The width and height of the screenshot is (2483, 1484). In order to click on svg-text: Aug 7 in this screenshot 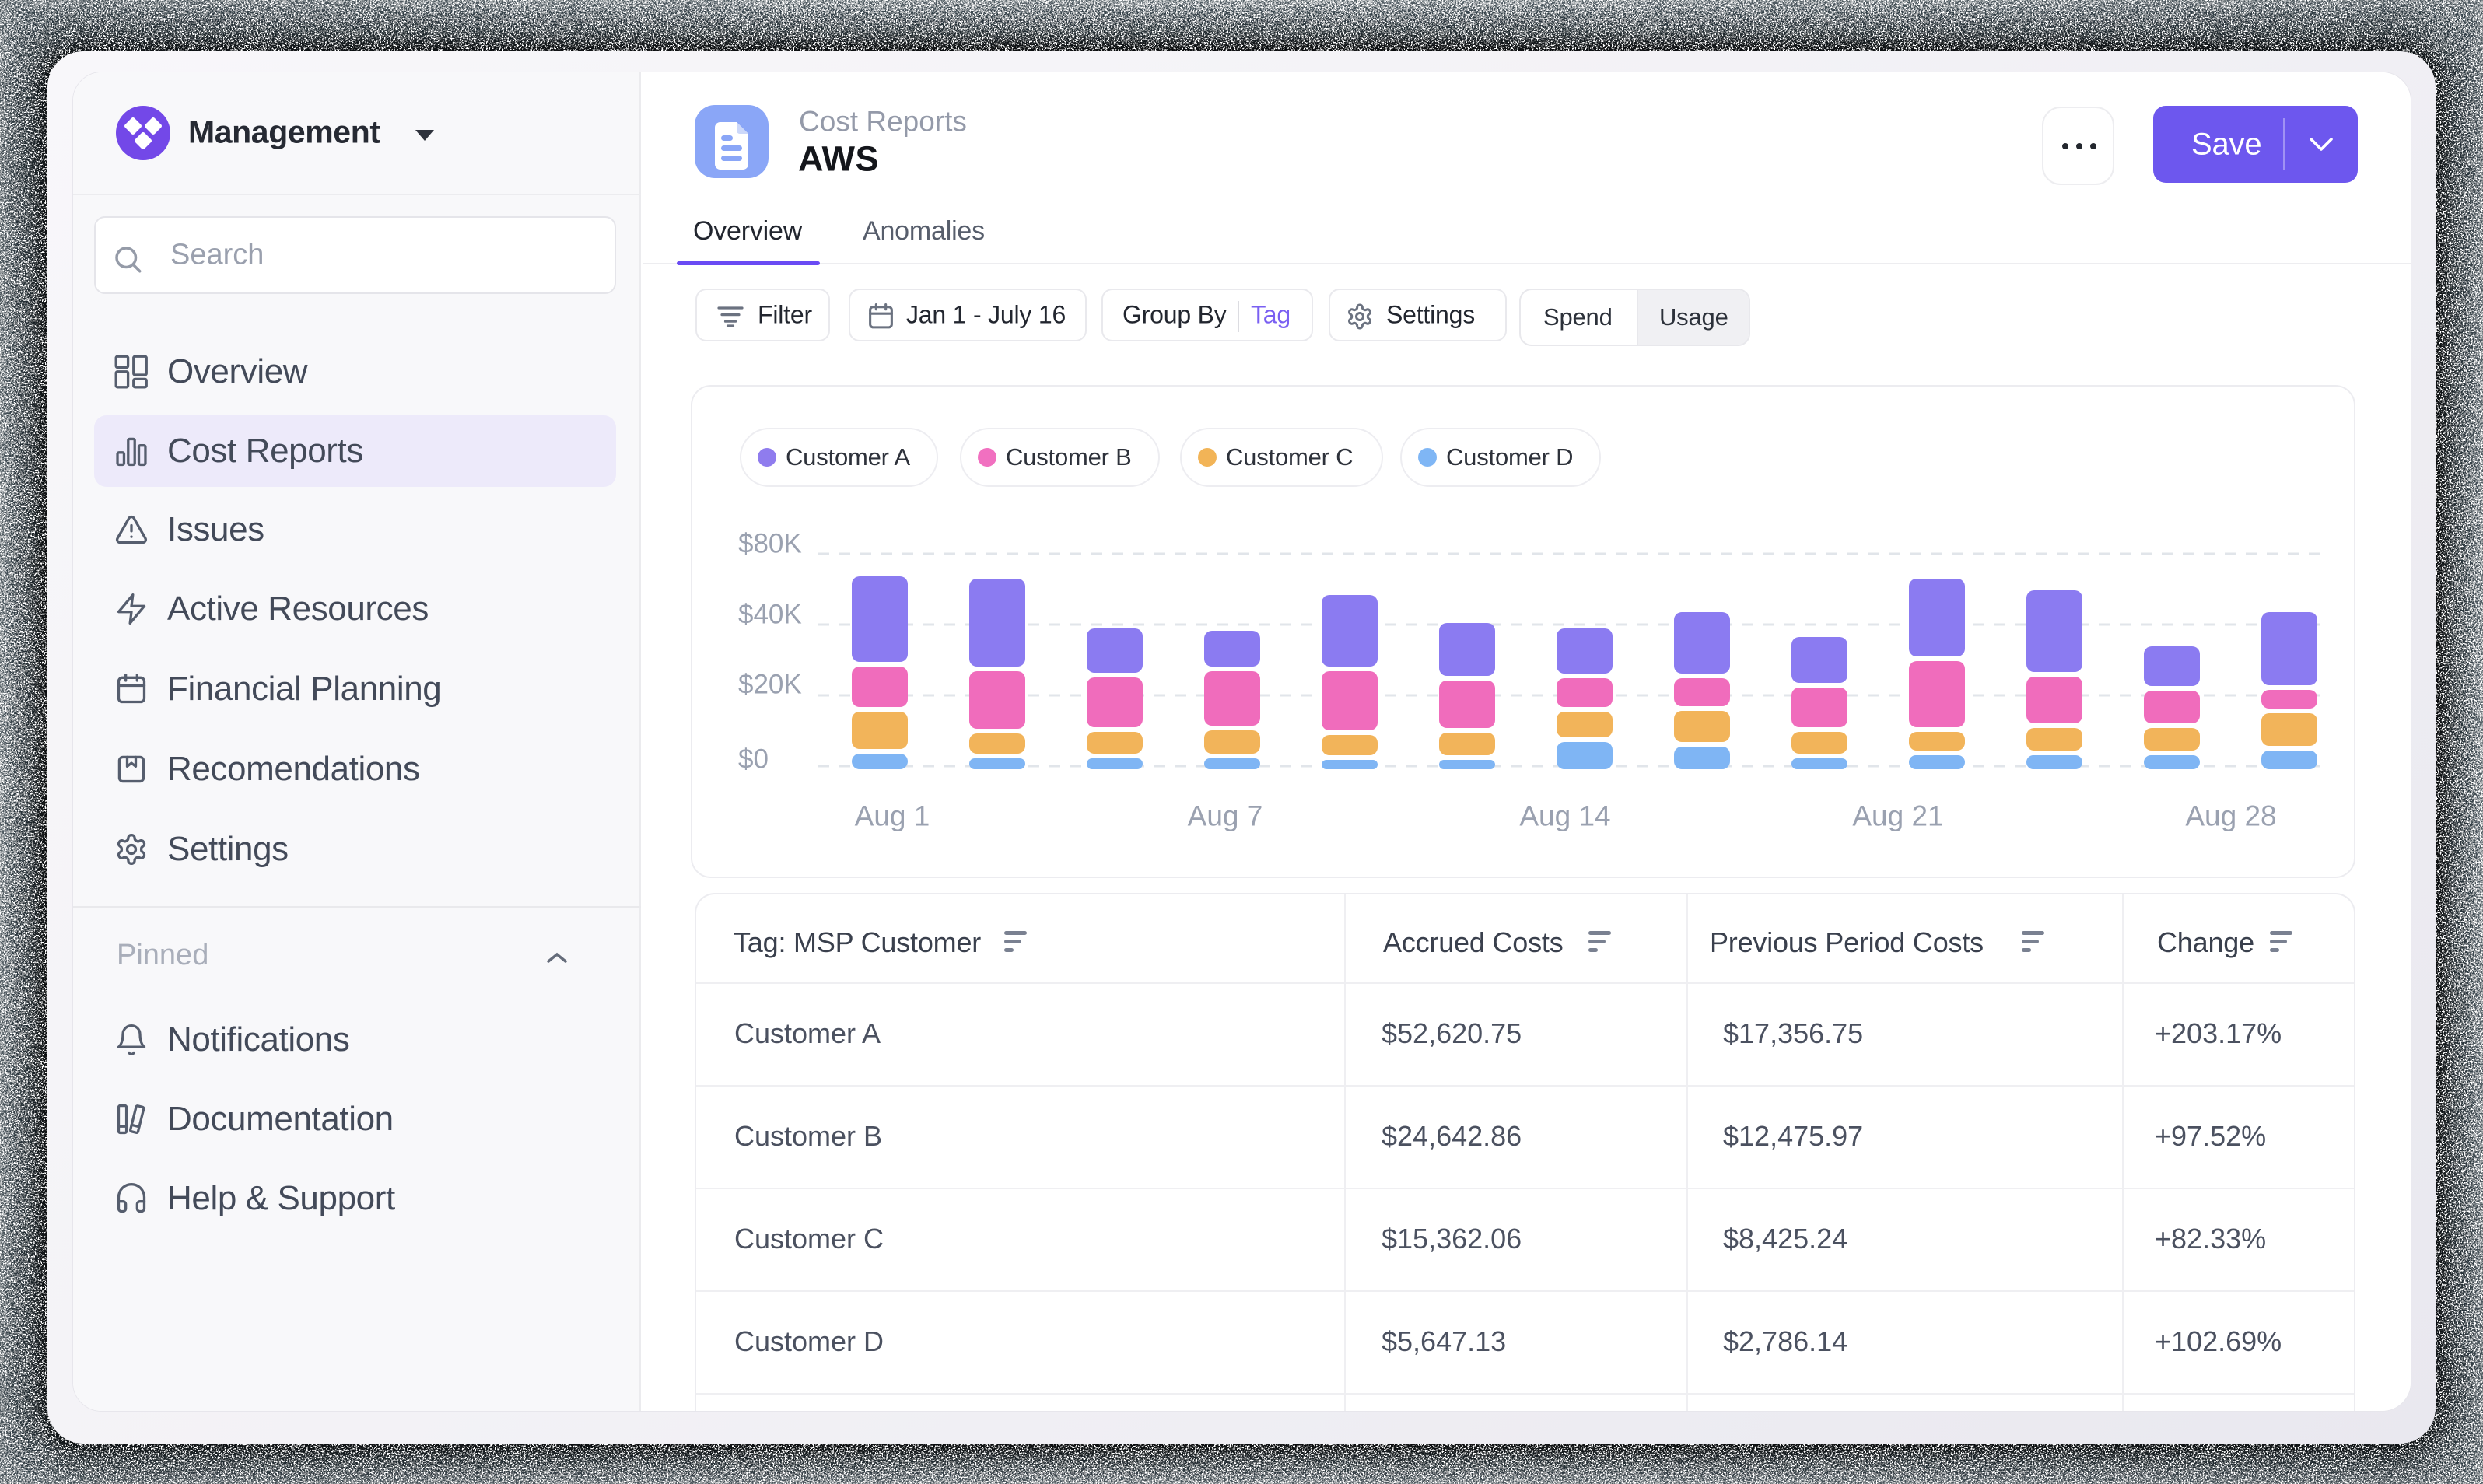, I will do `click(1226, 816)`.